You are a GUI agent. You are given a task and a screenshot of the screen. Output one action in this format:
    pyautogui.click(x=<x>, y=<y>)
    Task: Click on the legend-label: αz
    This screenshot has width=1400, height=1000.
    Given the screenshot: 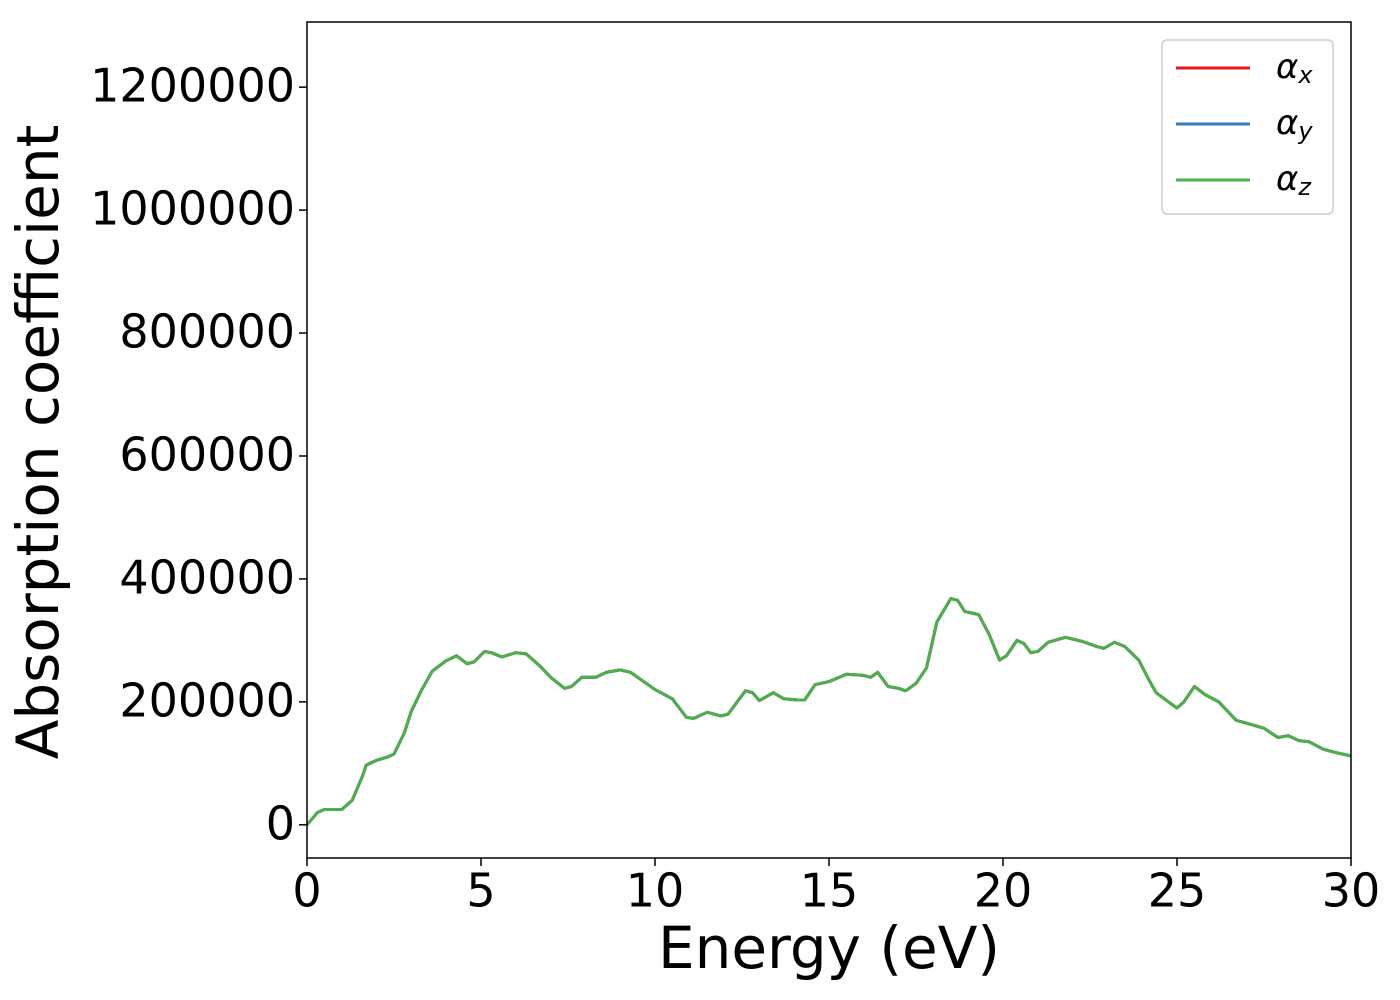 What is the action you would take?
    pyautogui.click(x=1294, y=180)
    